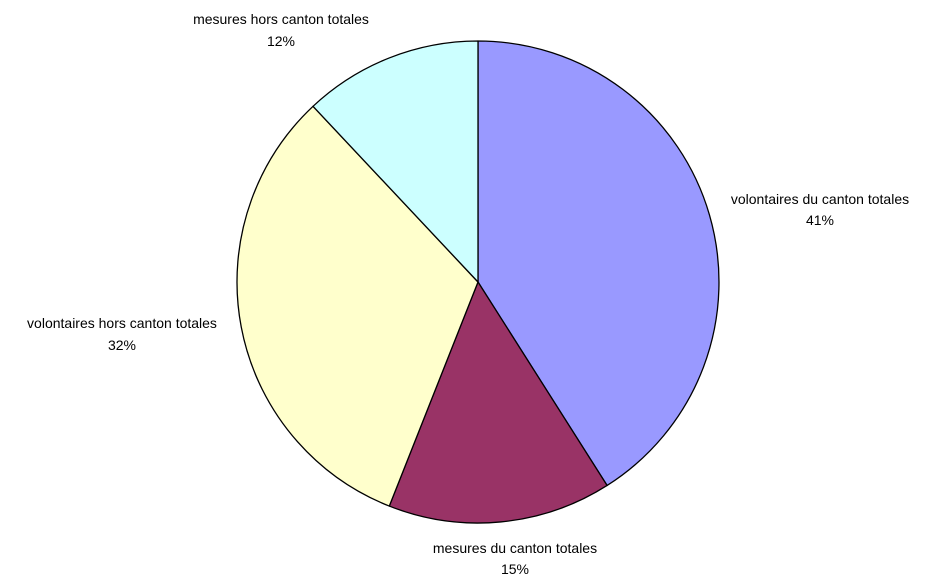 The image size is (929, 583). Describe the element at coordinates (281, 41) in the screenshot. I see `slice-label-percent: 12%` at that location.